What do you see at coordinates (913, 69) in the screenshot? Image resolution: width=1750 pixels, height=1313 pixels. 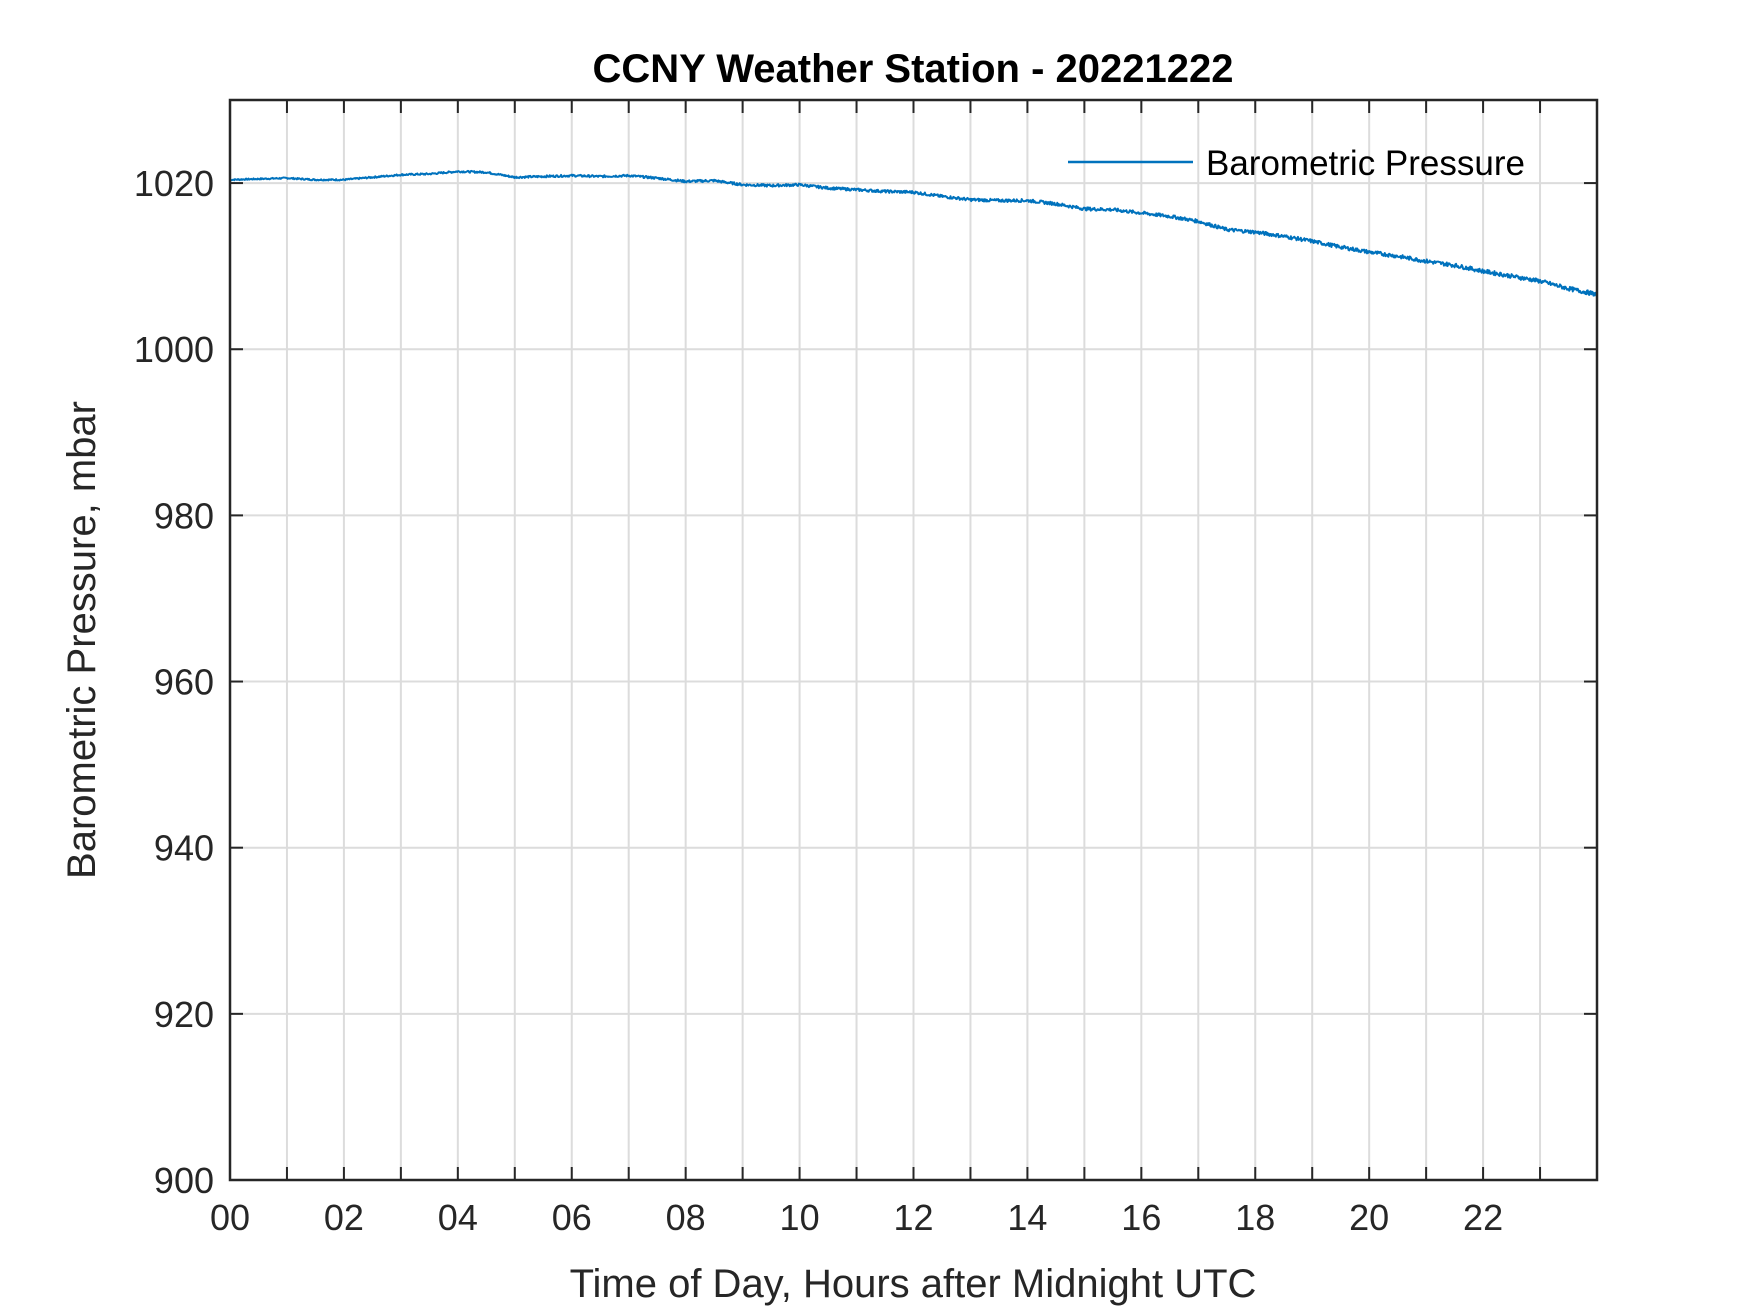 I see `chart-title: CCNY Weather Station - 20221222` at bounding box center [913, 69].